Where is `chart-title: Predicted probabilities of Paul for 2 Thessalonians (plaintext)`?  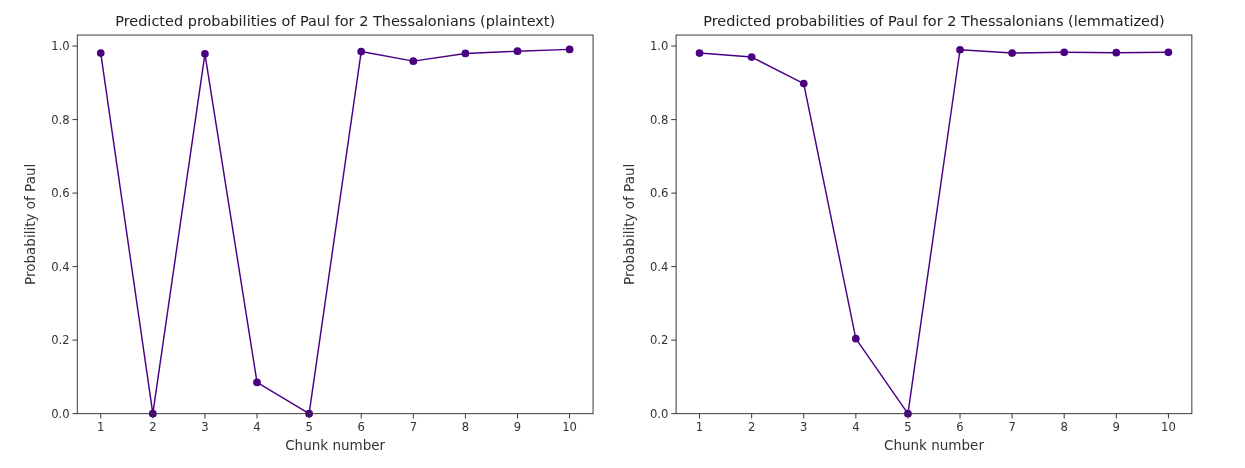
chart-title: Predicted probabilities of Paul for 2 Thessalonians (plaintext) is located at coordinates (335, 21).